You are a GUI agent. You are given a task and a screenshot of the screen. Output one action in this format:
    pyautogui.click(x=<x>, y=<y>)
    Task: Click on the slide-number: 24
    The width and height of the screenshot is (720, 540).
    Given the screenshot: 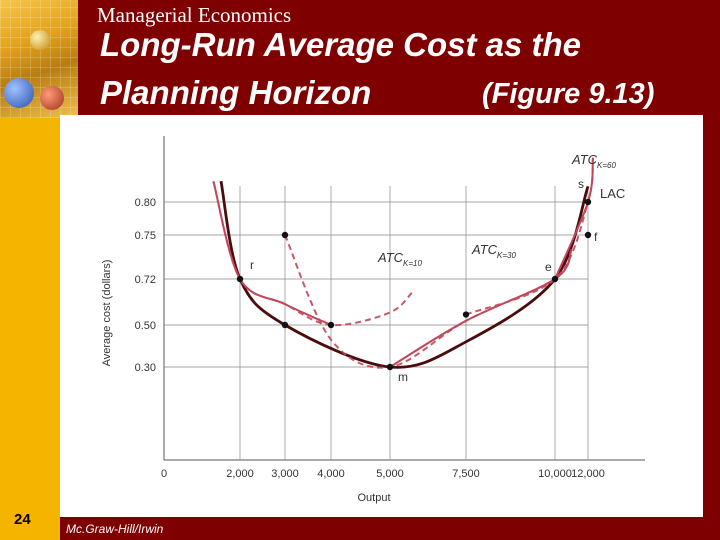 What is the action you would take?
    pyautogui.click(x=22, y=519)
    